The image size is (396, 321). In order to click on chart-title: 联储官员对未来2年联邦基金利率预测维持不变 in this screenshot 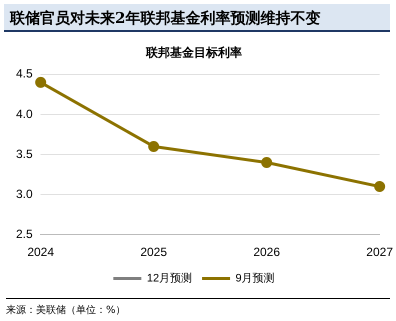, I will do `click(197, 18)`.